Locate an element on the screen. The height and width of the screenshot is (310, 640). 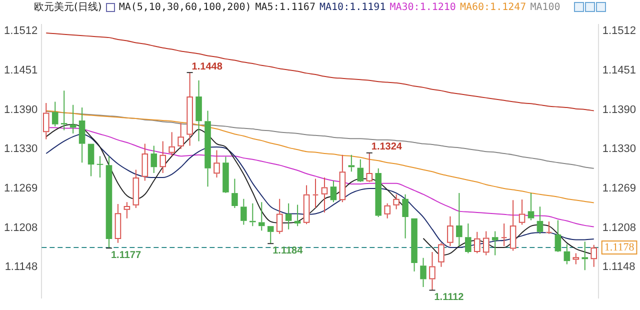
annotation: 1.1112 is located at coordinates (449, 297).